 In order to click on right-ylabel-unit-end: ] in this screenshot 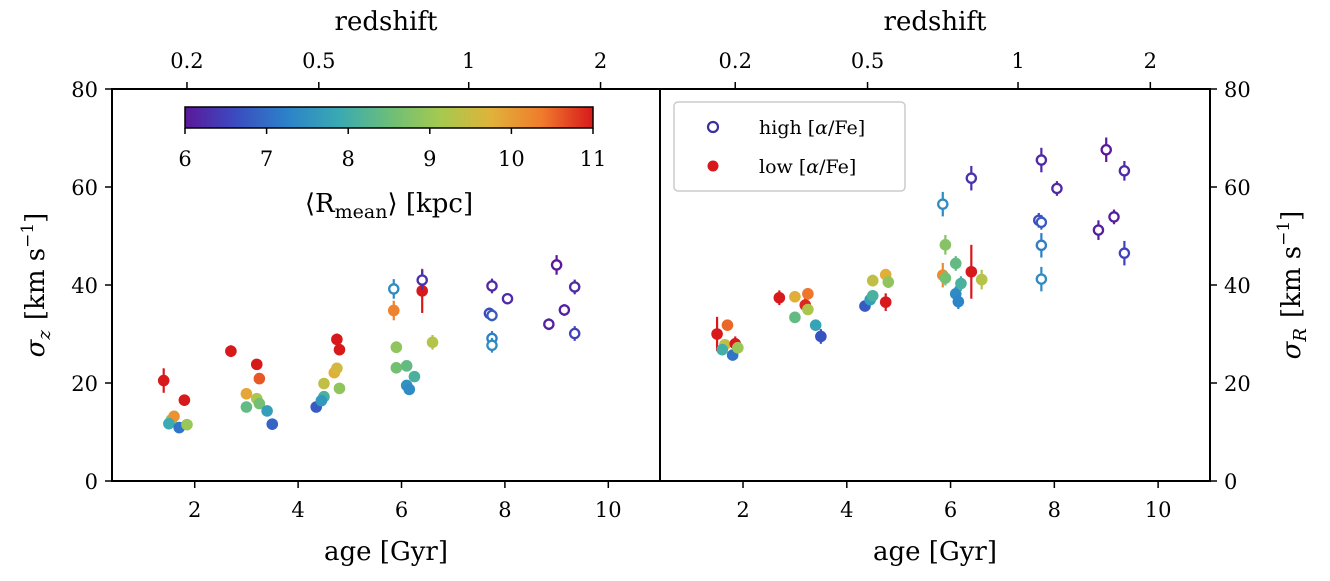, I will do `click(1292, 216)`.